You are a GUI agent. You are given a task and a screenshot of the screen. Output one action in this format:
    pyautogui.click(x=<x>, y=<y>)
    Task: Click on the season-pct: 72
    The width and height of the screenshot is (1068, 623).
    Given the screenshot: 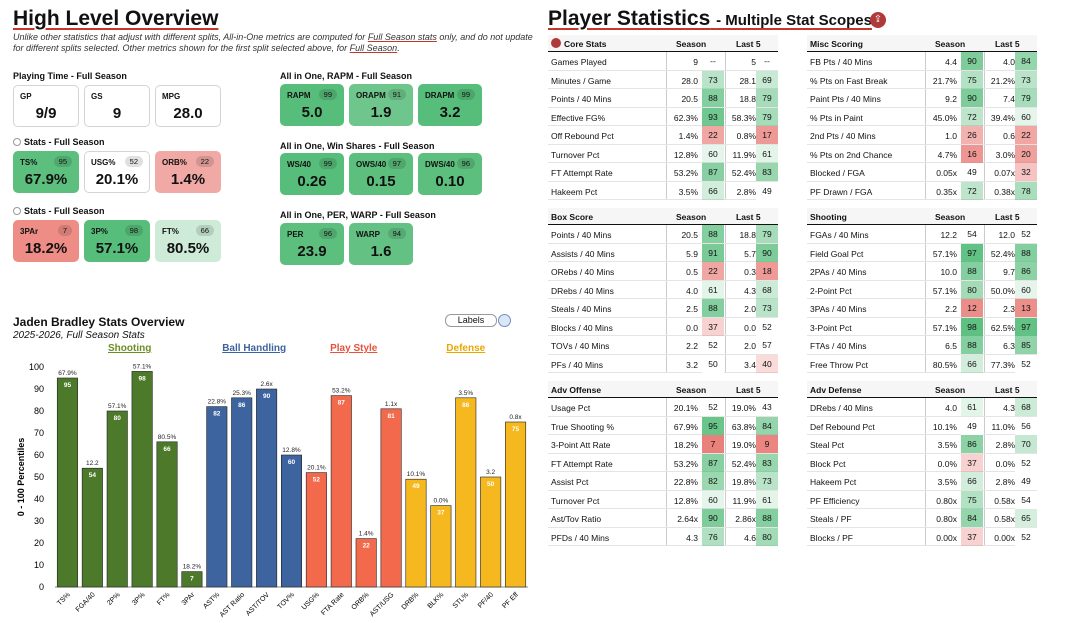 What is the action you would take?
    pyautogui.click(x=972, y=116)
    